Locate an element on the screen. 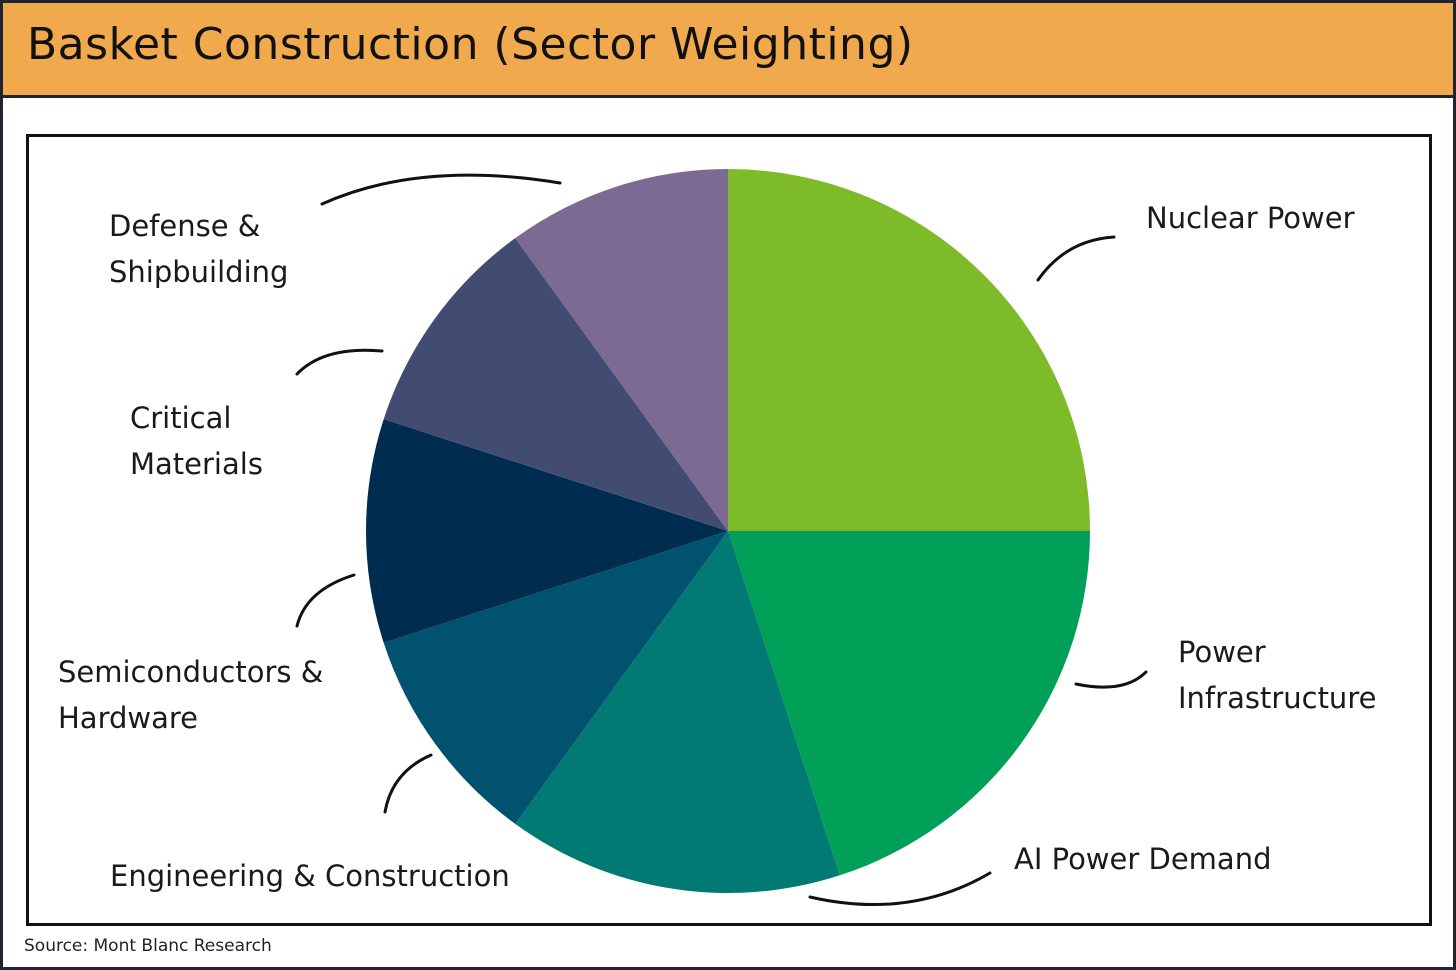 The height and width of the screenshot is (970, 1456). pie-slice-semiconductors-hardware is located at coordinates (547, 531).